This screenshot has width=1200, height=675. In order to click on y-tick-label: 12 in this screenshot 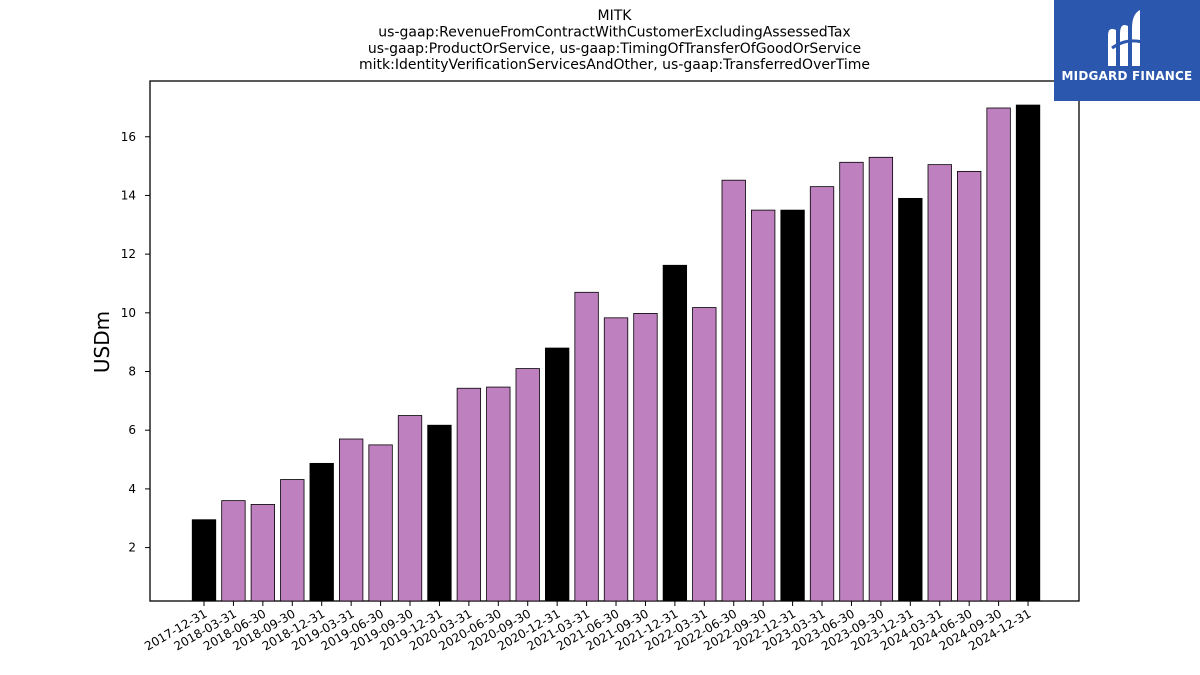, I will do `click(128, 254)`.